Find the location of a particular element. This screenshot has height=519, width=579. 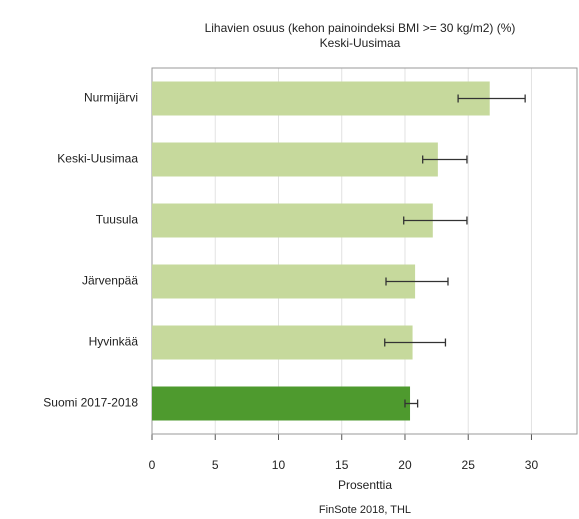

y-tick-label: Nurmijärvi is located at coordinates (111, 98).